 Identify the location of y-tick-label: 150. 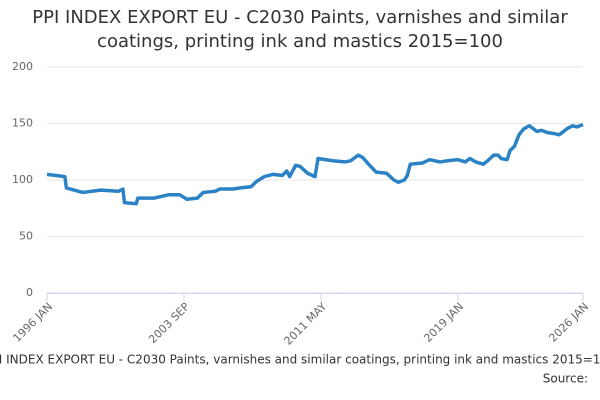
(22, 123).